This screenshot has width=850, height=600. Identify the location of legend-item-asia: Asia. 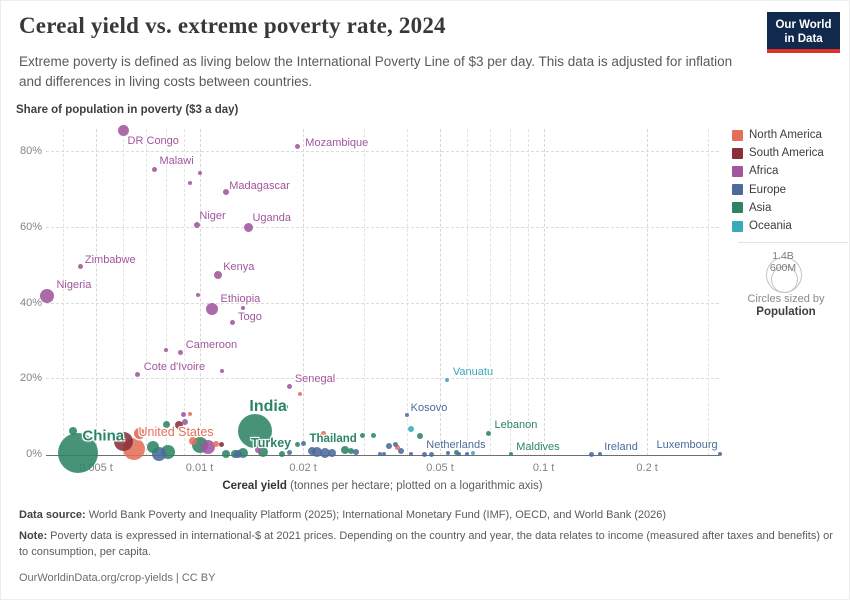
(790, 208).